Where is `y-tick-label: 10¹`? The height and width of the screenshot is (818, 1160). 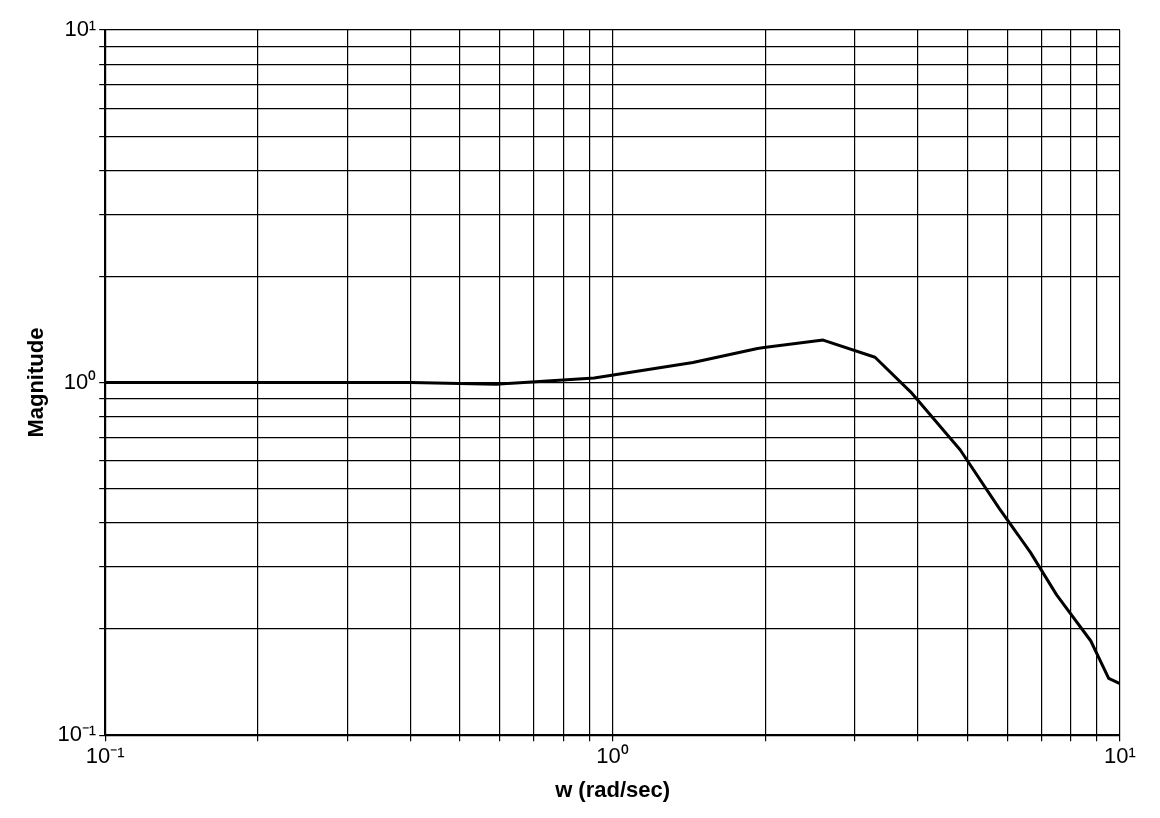
y-tick-label: 10¹ is located at coordinates (80, 29).